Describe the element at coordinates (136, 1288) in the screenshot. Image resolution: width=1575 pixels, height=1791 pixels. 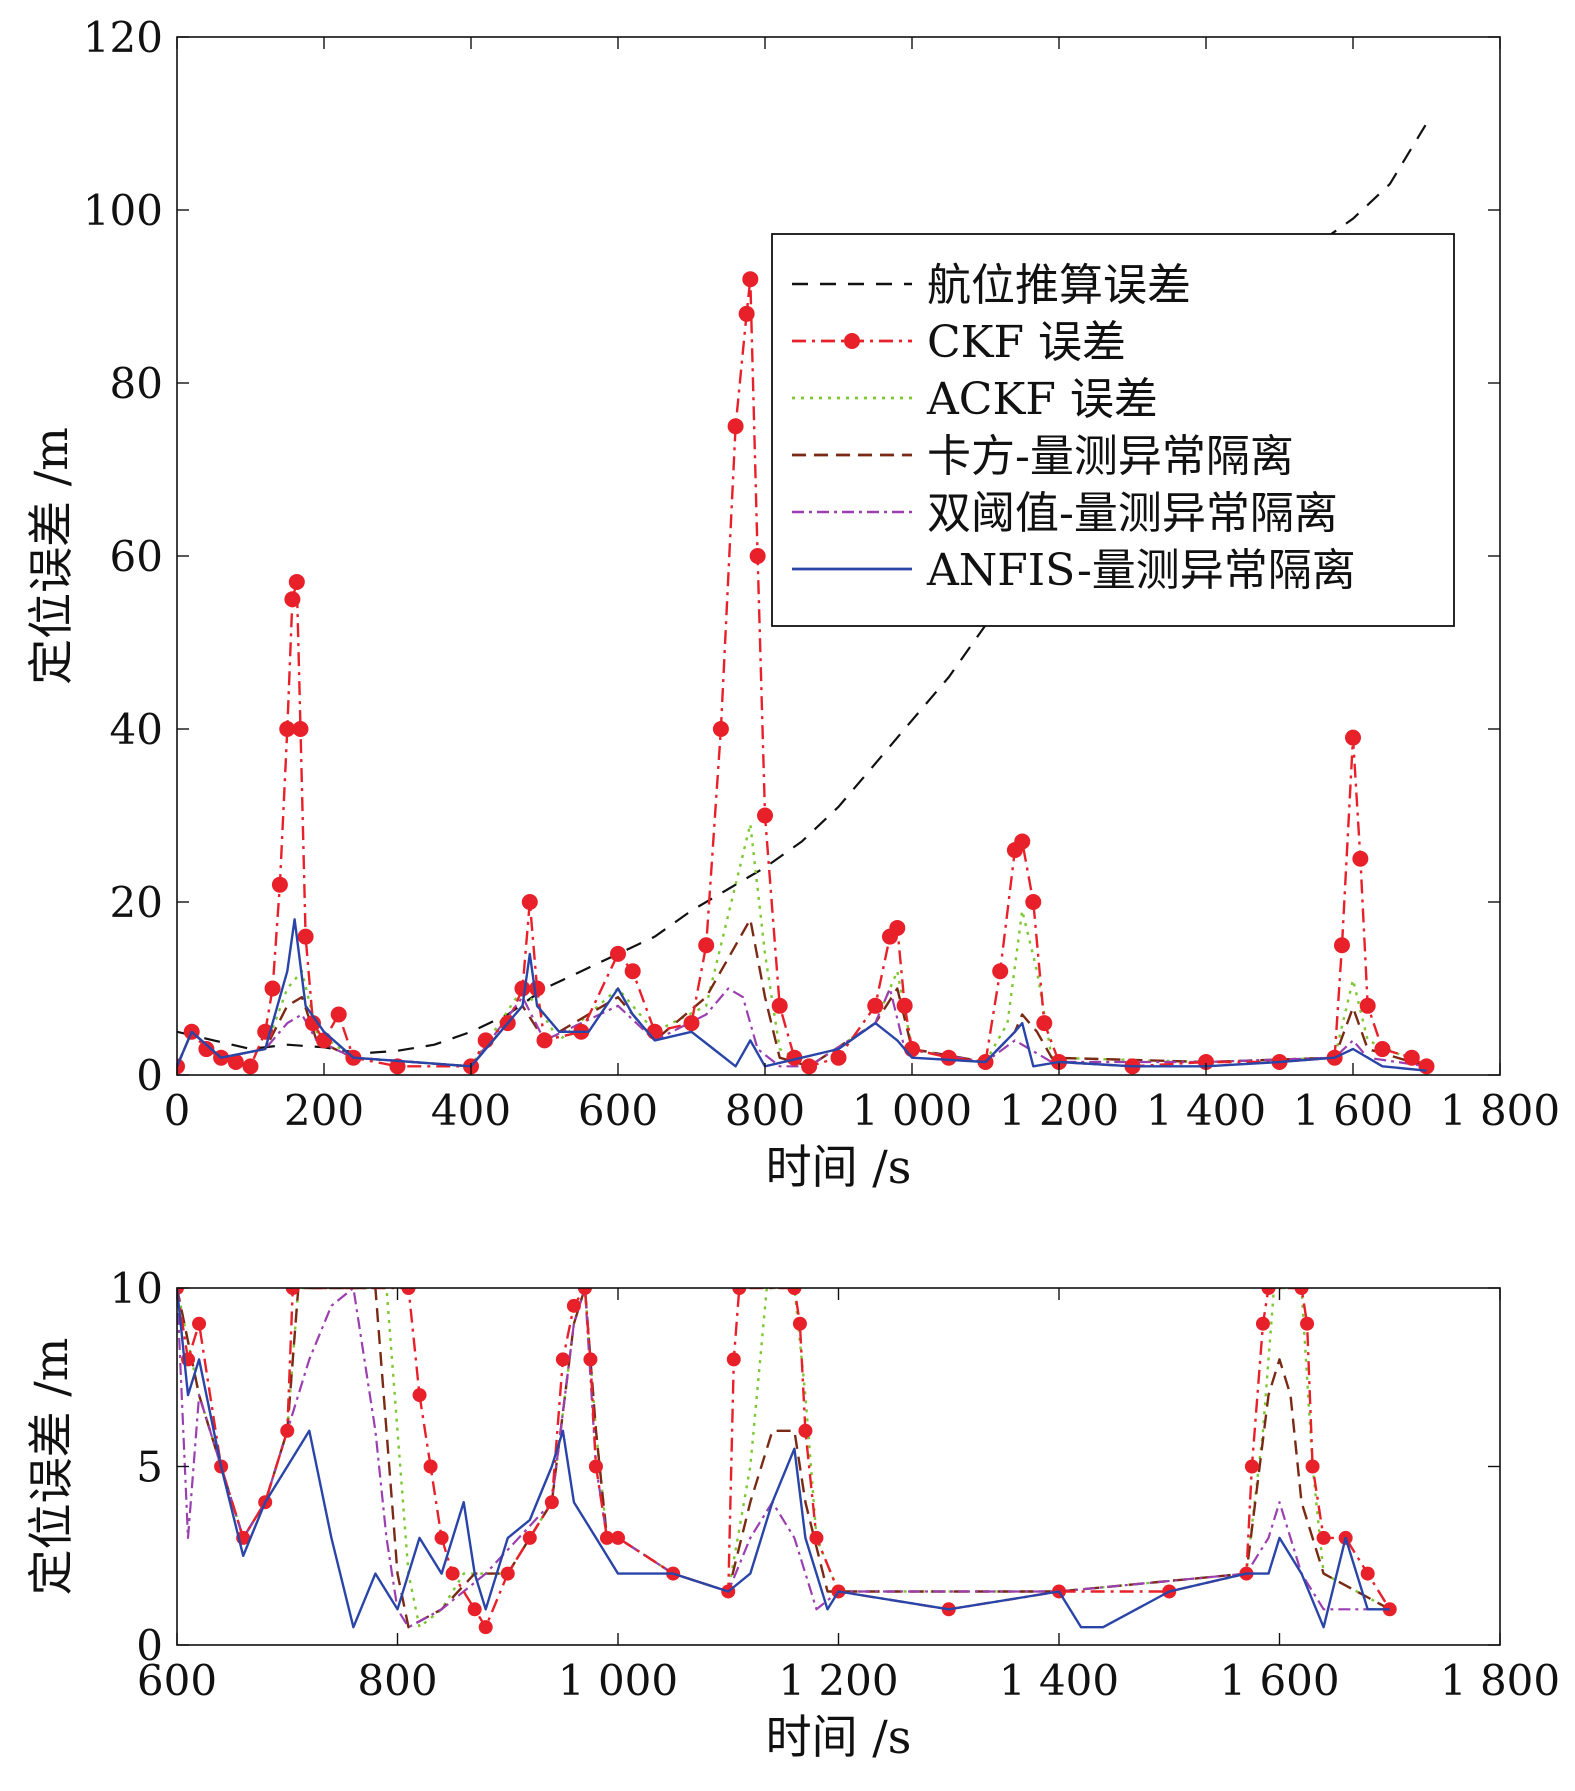
I see `y-tick-label: 10` at that location.